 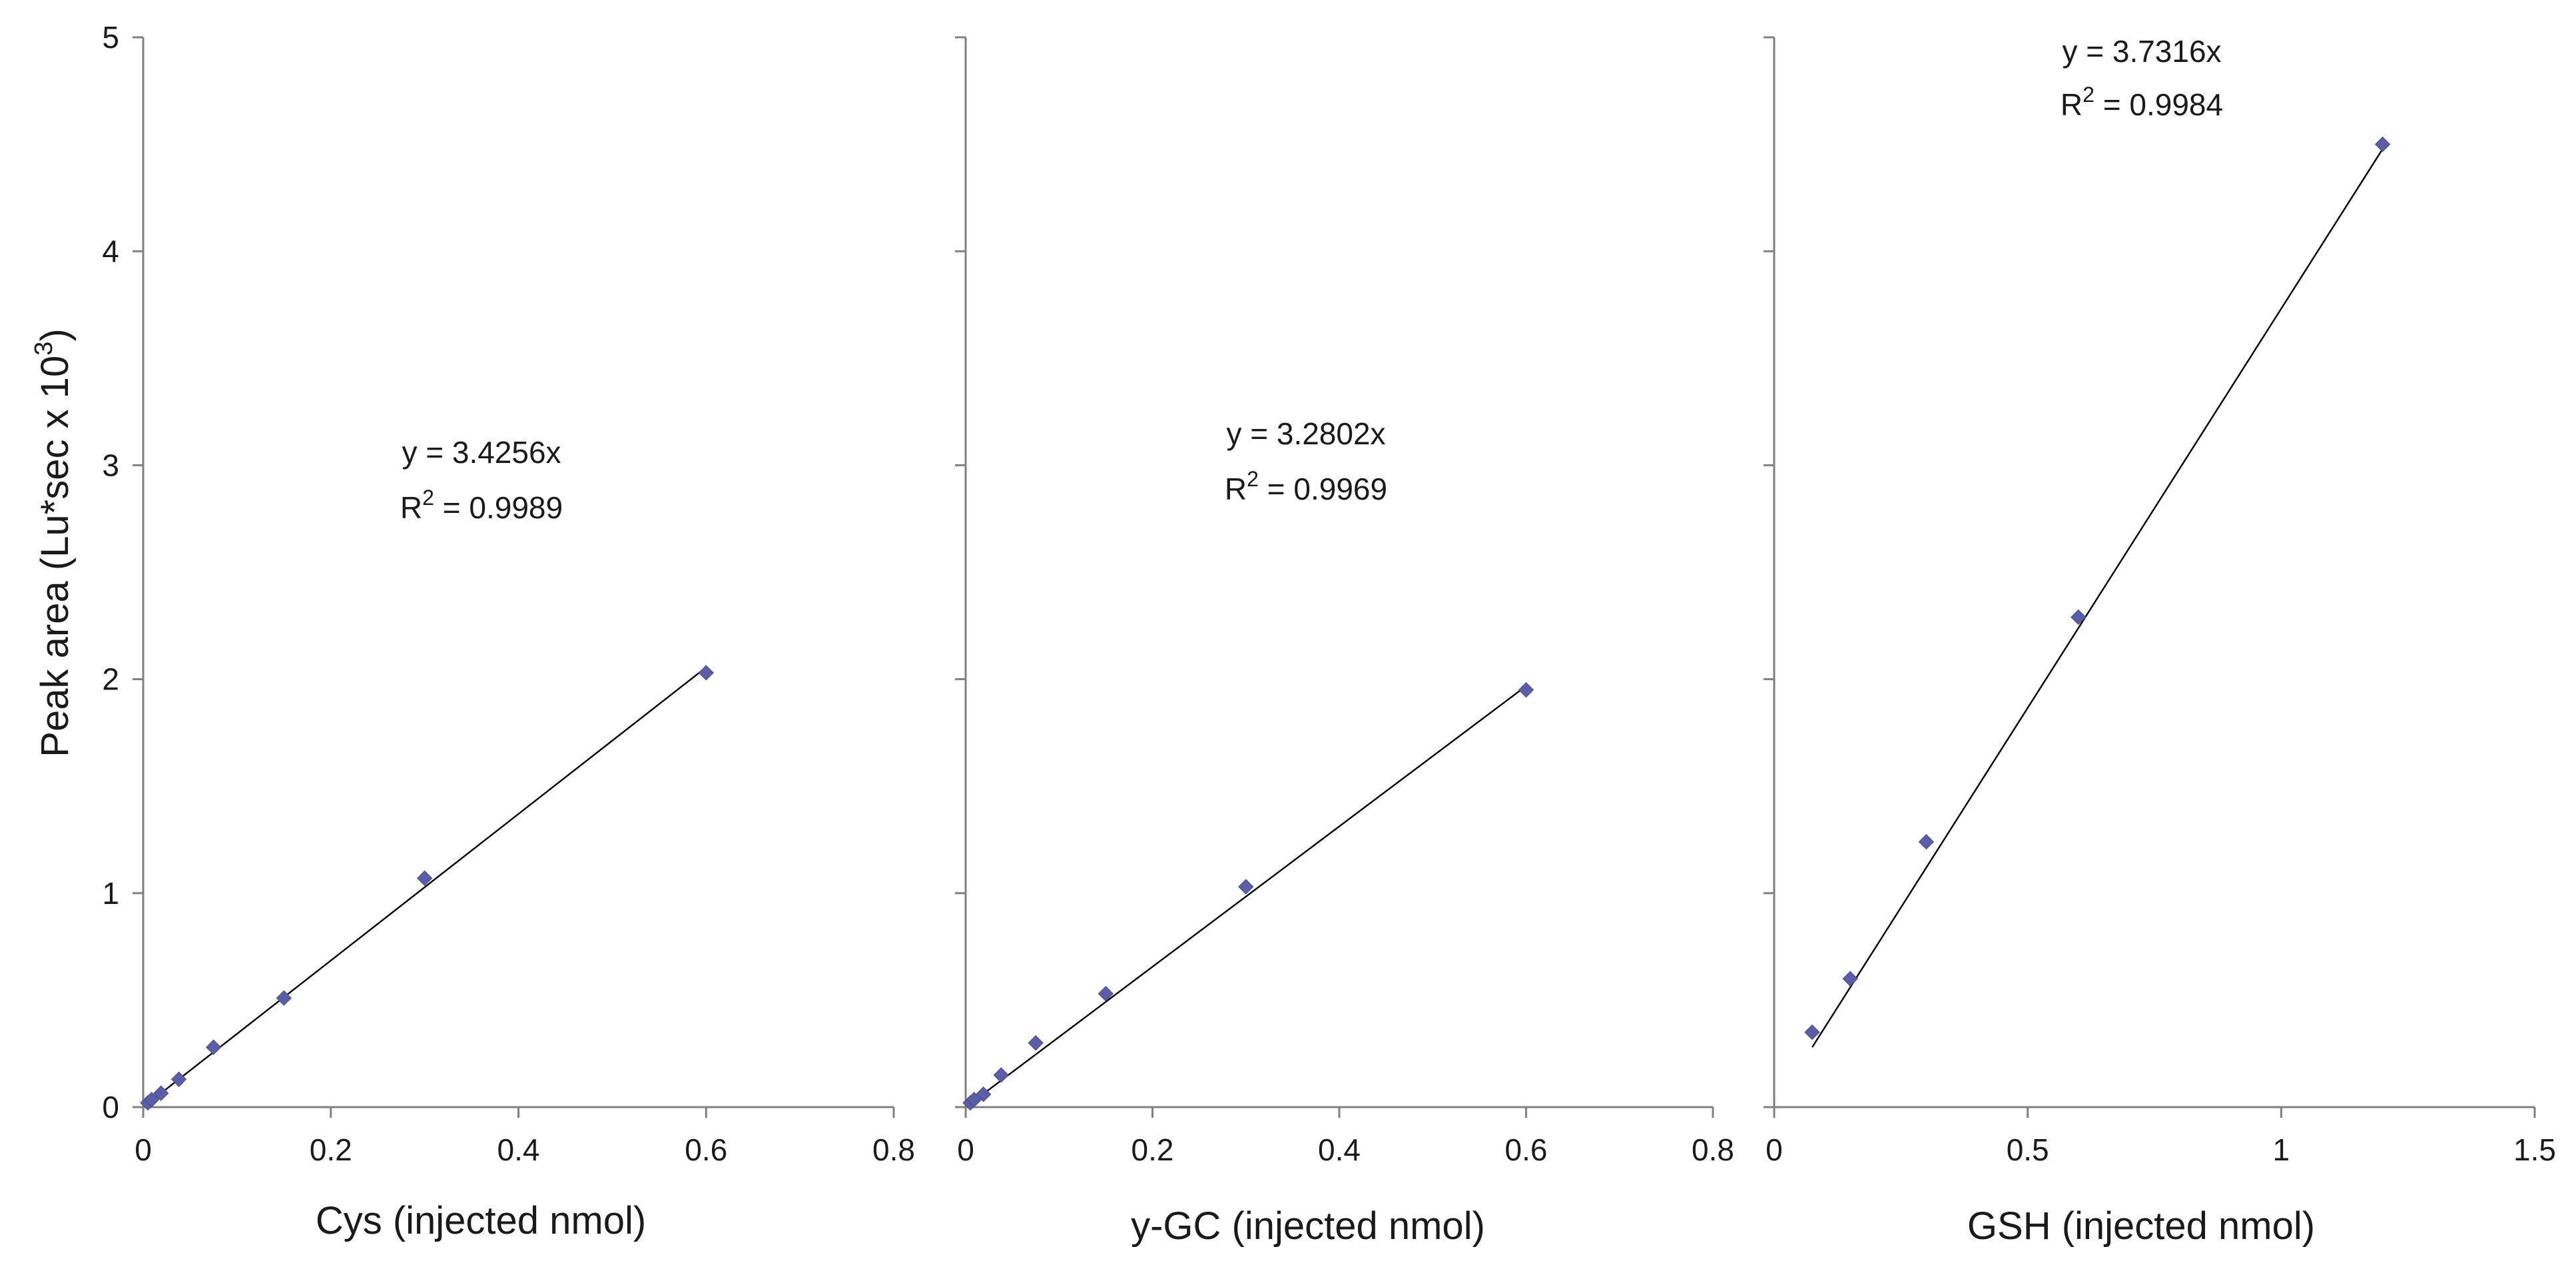 What do you see at coordinates (53, 542) in the screenshot?
I see `y-axis-title: Peak area (Lu*sec x 103)` at bounding box center [53, 542].